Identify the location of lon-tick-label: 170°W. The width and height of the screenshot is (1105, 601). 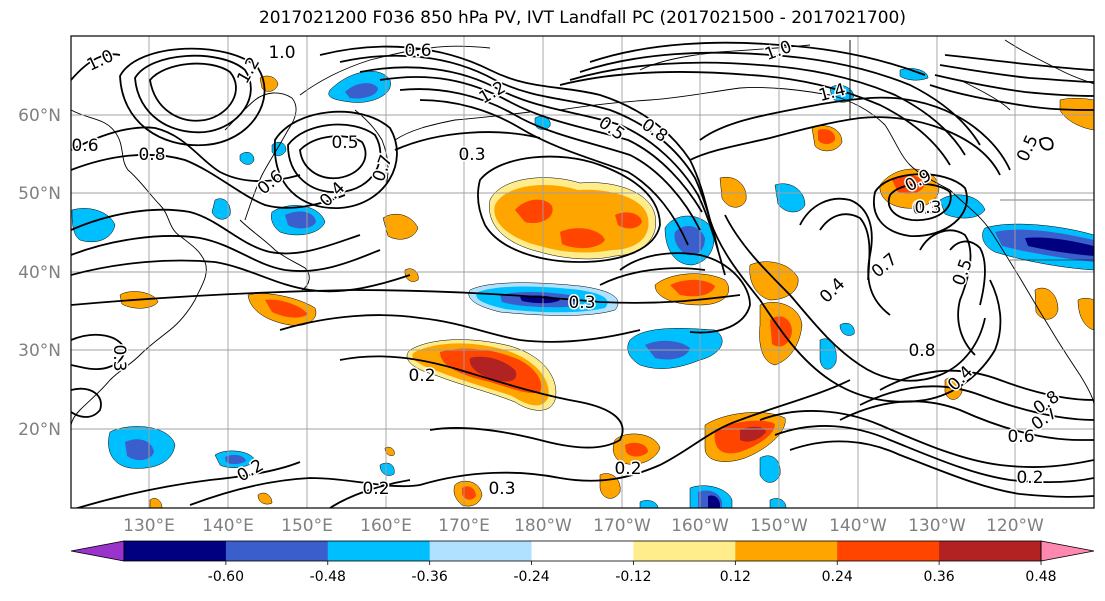
(622, 526).